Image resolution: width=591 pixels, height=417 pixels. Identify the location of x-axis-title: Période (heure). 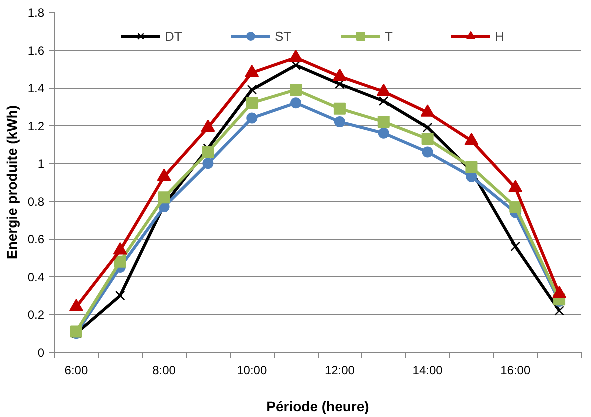
(318, 406).